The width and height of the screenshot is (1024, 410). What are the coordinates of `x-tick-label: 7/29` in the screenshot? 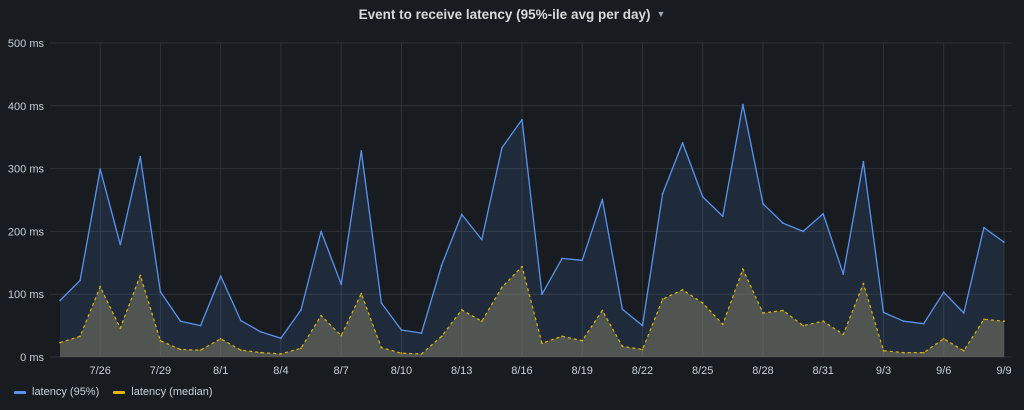 It's located at (160, 371).